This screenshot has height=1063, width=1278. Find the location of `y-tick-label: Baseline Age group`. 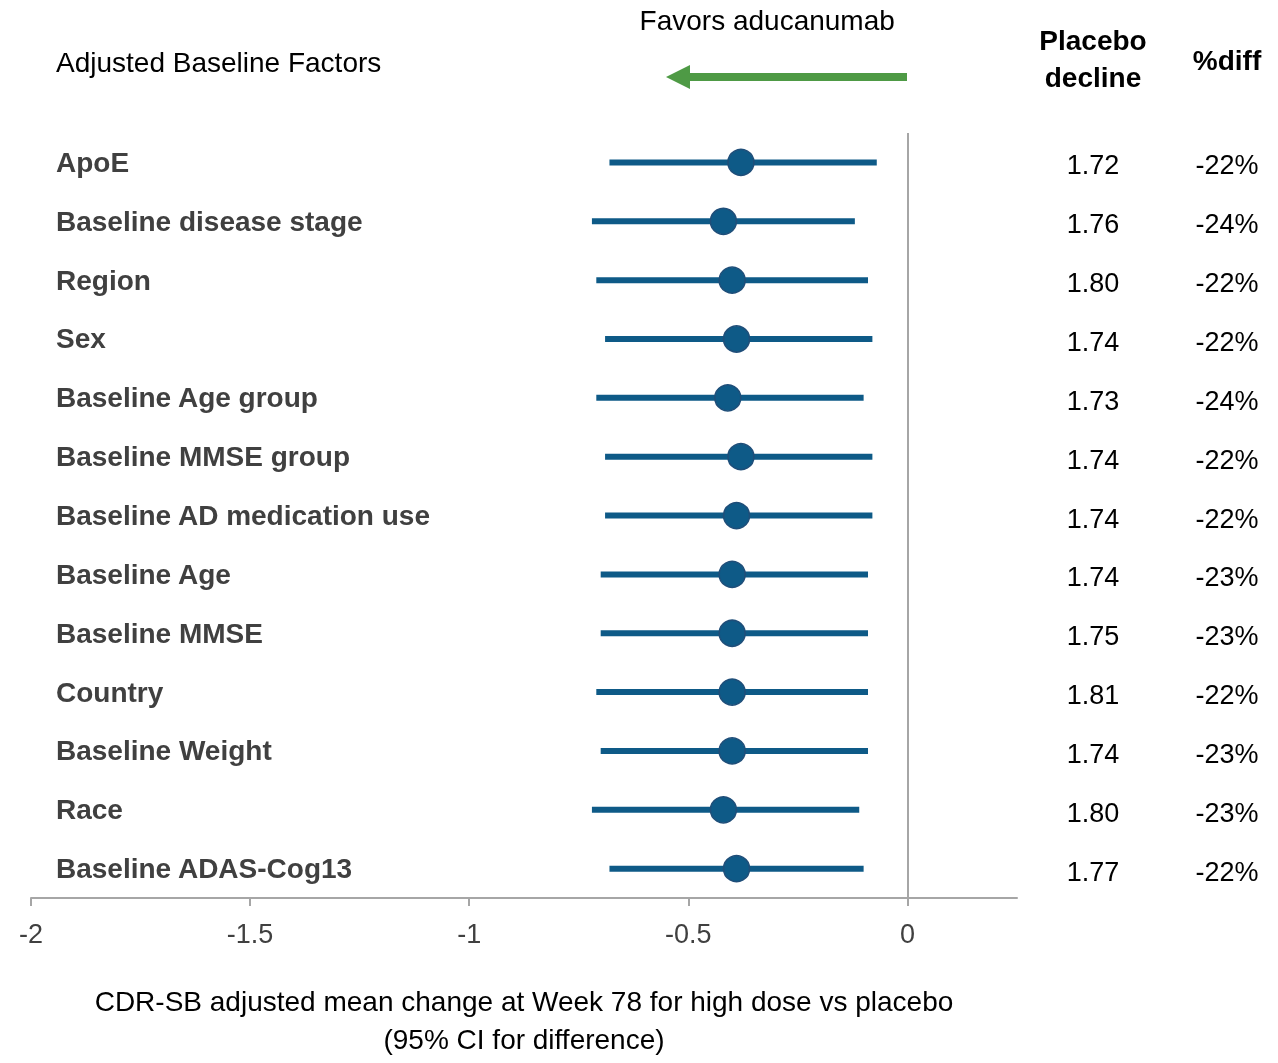

y-tick-label: Baseline Age group is located at coordinates (187, 398).